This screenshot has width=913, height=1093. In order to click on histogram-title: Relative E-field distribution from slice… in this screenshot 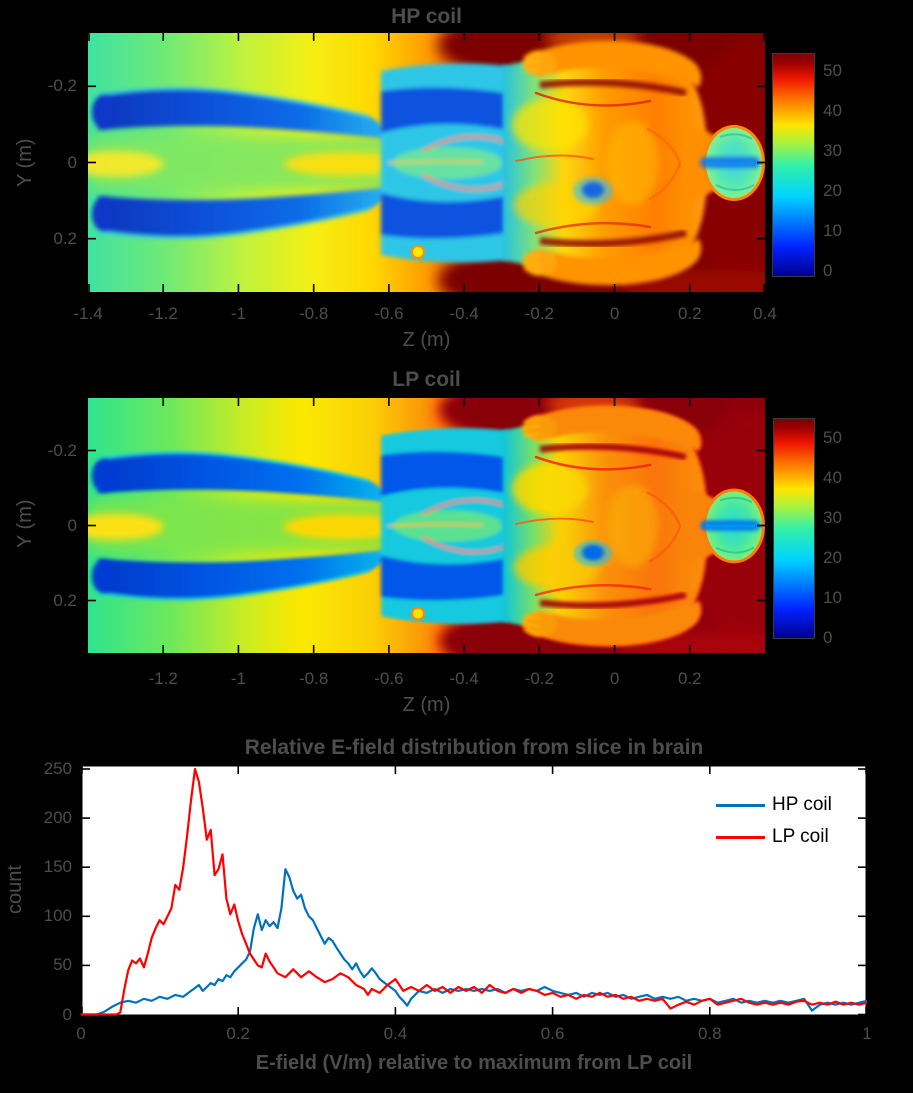, I will do `click(474, 747)`.